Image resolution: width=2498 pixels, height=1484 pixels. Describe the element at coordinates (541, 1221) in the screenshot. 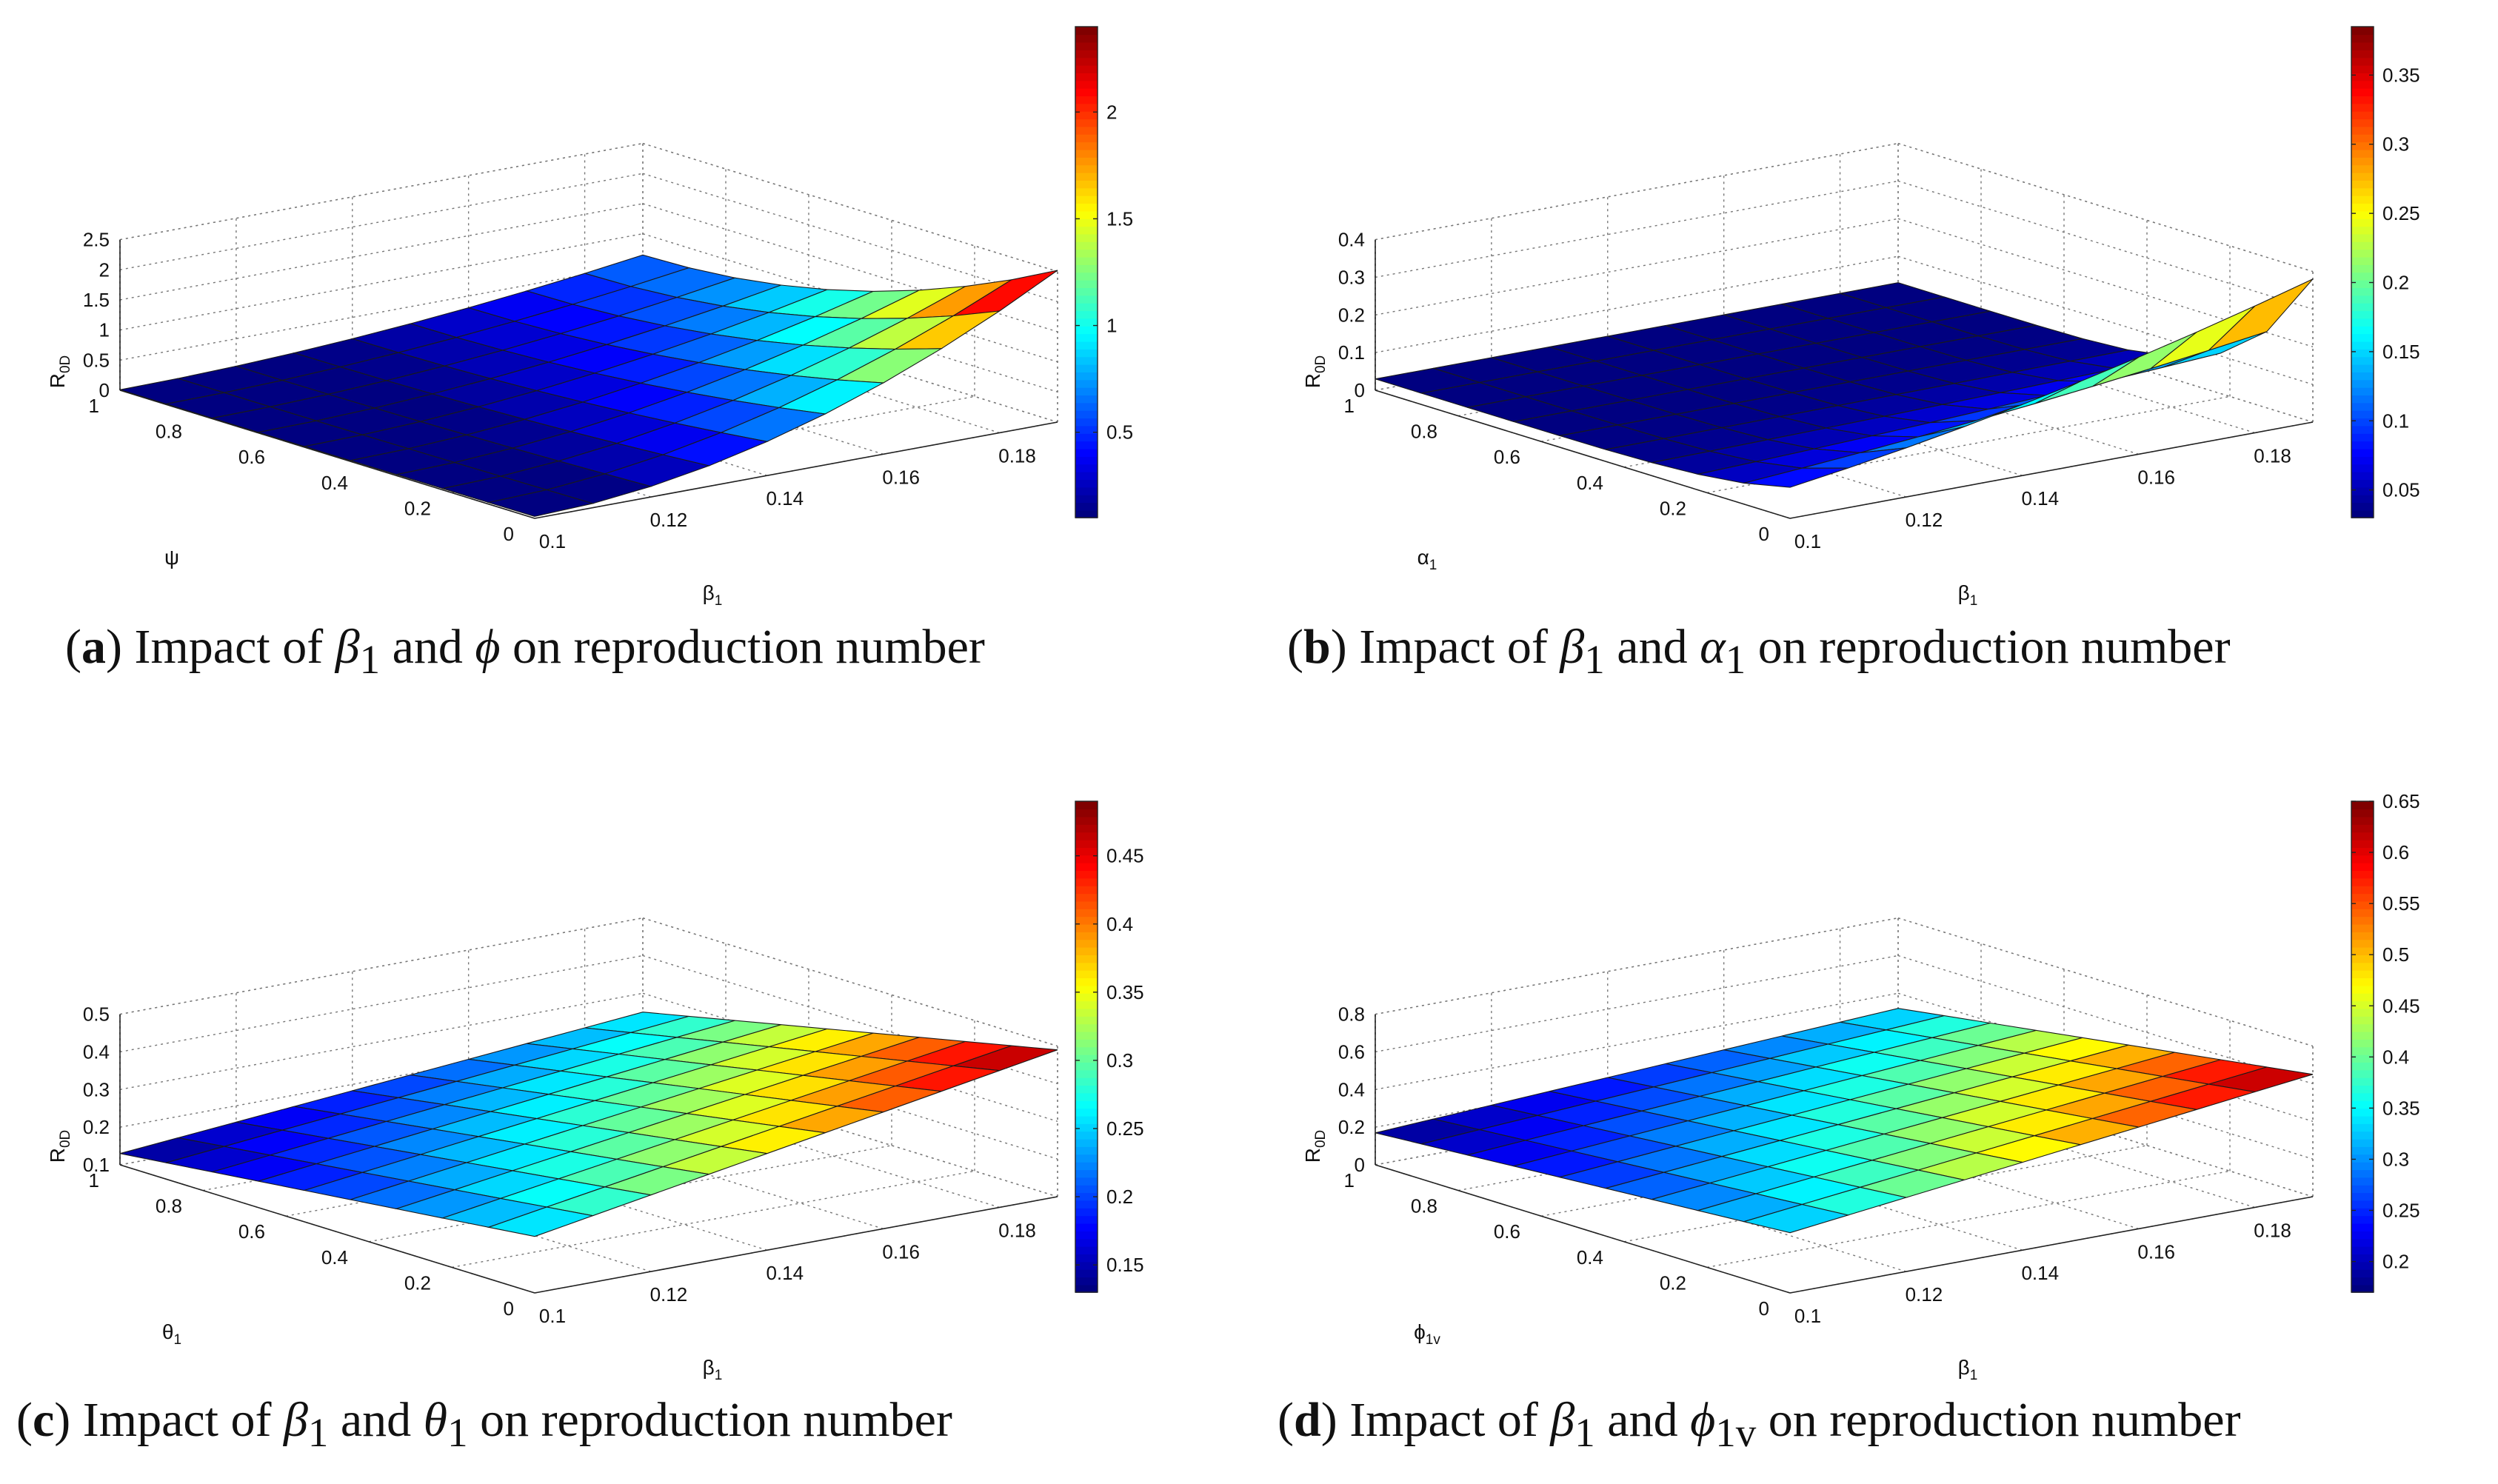

I see `surface-cell` at that location.